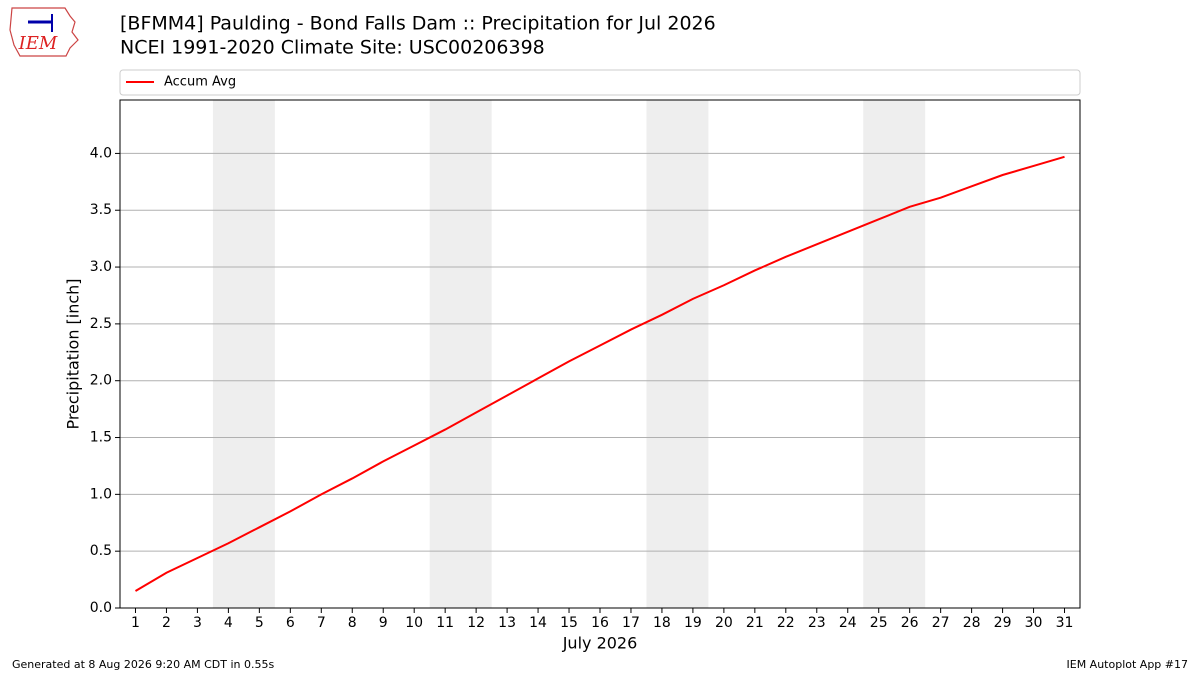  What do you see at coordinates (724, 623) in the screenshot?
I see `x-tick-label: 20` at bounding box center [724, 623].